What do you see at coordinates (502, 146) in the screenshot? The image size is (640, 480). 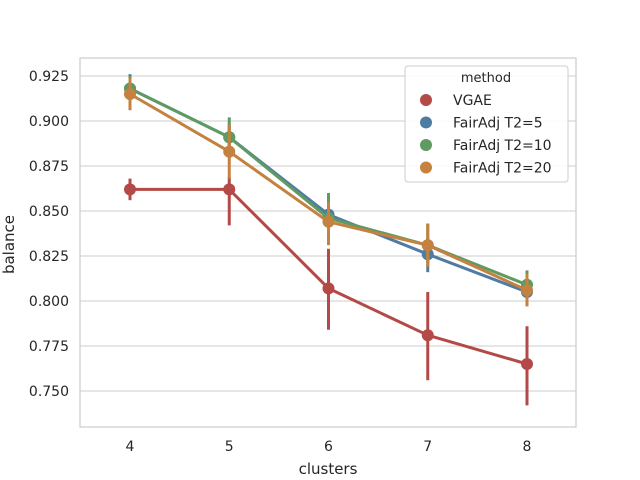 I see `legend-label: FairAdj T2=10` at bounding box center [502, 146].